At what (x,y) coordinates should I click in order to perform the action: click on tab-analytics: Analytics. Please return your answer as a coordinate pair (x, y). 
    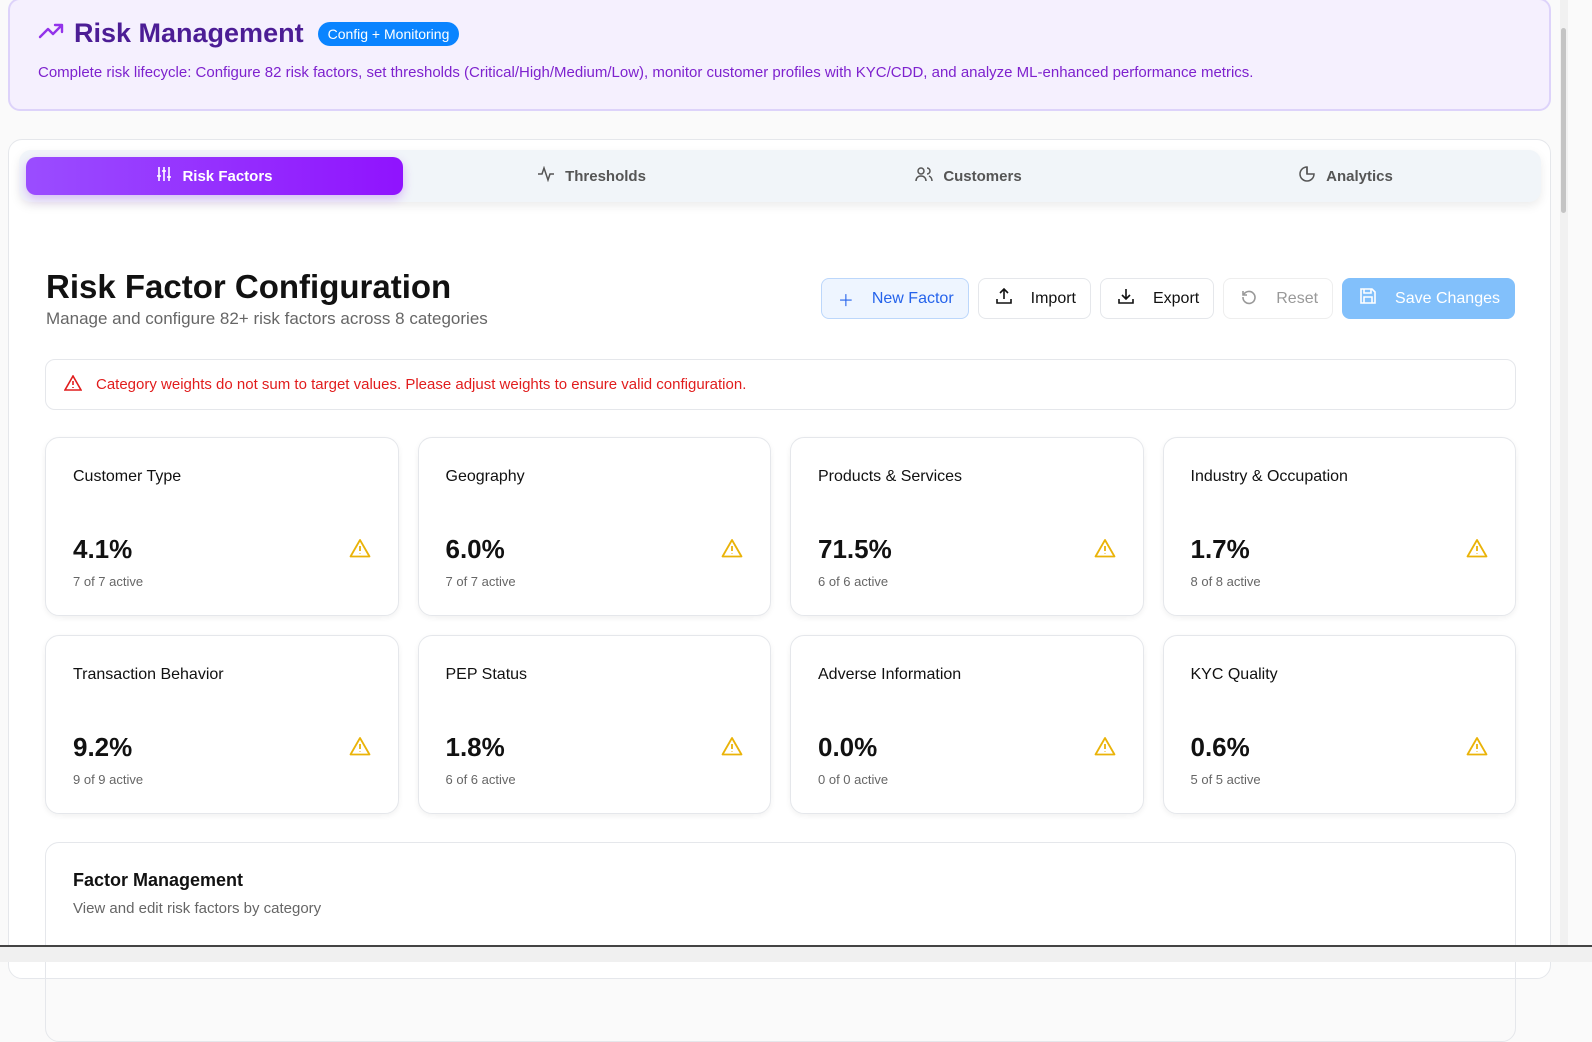
    Looking at the image, I should click on (1345, 176).